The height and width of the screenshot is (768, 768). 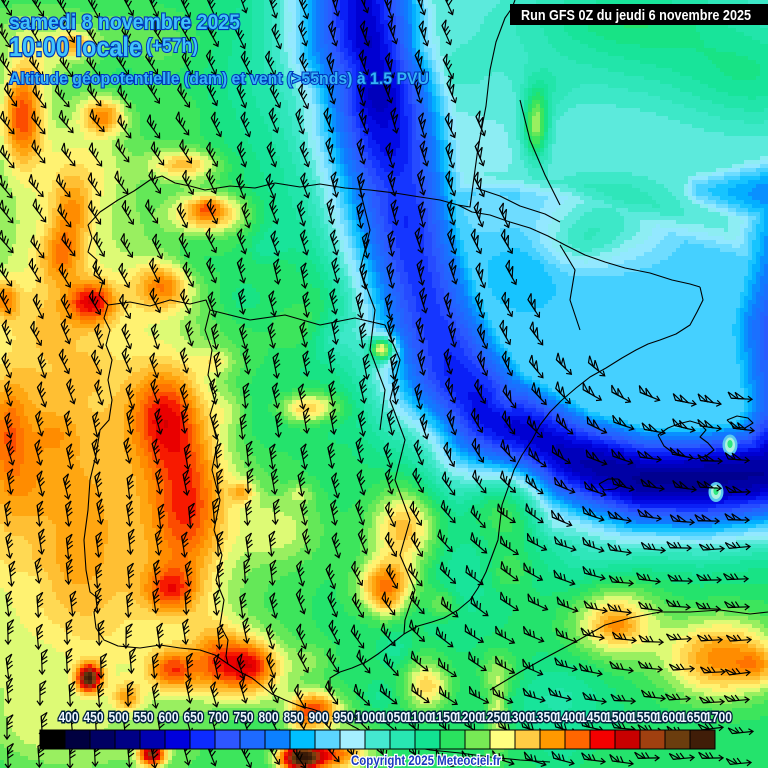 I want to click on svg-text: 1400, so click(x=568, y=718).